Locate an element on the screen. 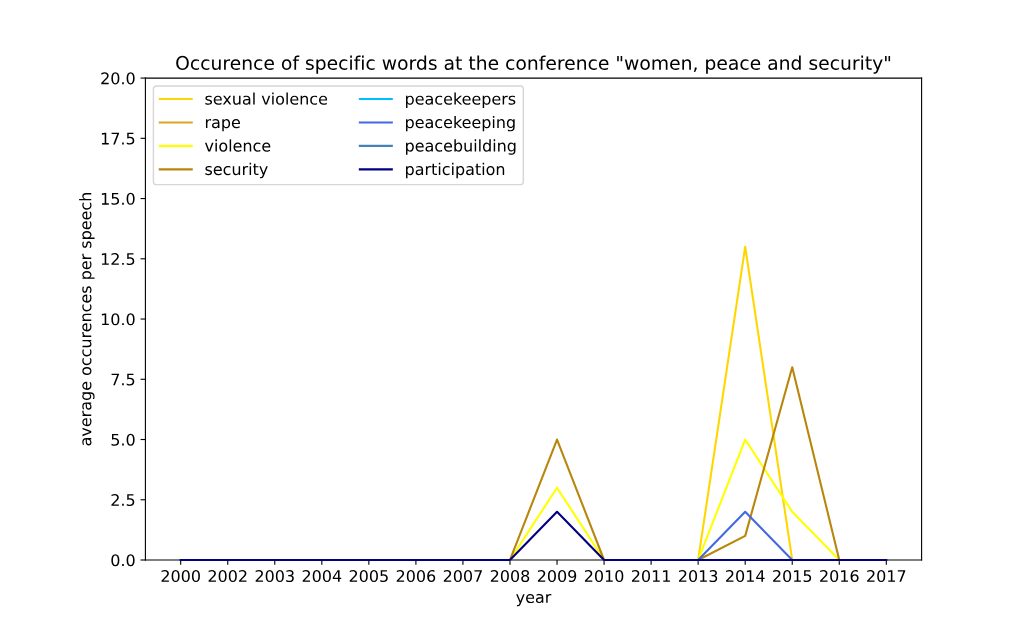 The image size is (1024, 640). y-tick-label: 10.0 is located at coordinates (118, 319).